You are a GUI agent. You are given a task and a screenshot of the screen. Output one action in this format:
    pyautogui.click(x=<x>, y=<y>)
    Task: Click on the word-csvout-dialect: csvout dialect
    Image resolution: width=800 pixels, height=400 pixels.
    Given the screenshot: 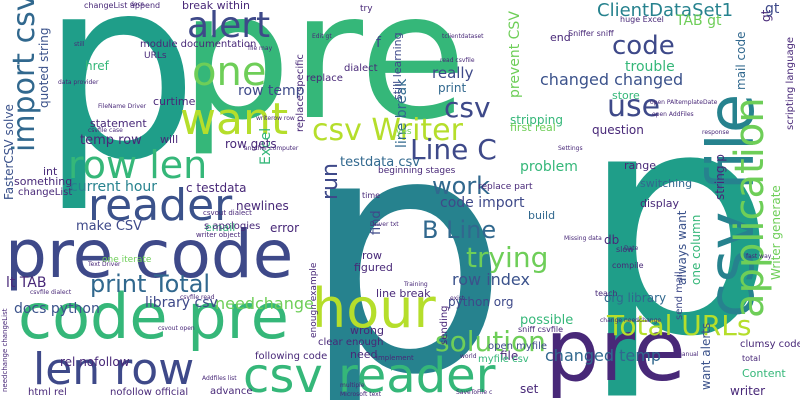 What is the action you would take?
    pyautogui.click(x=227, y=213)
    